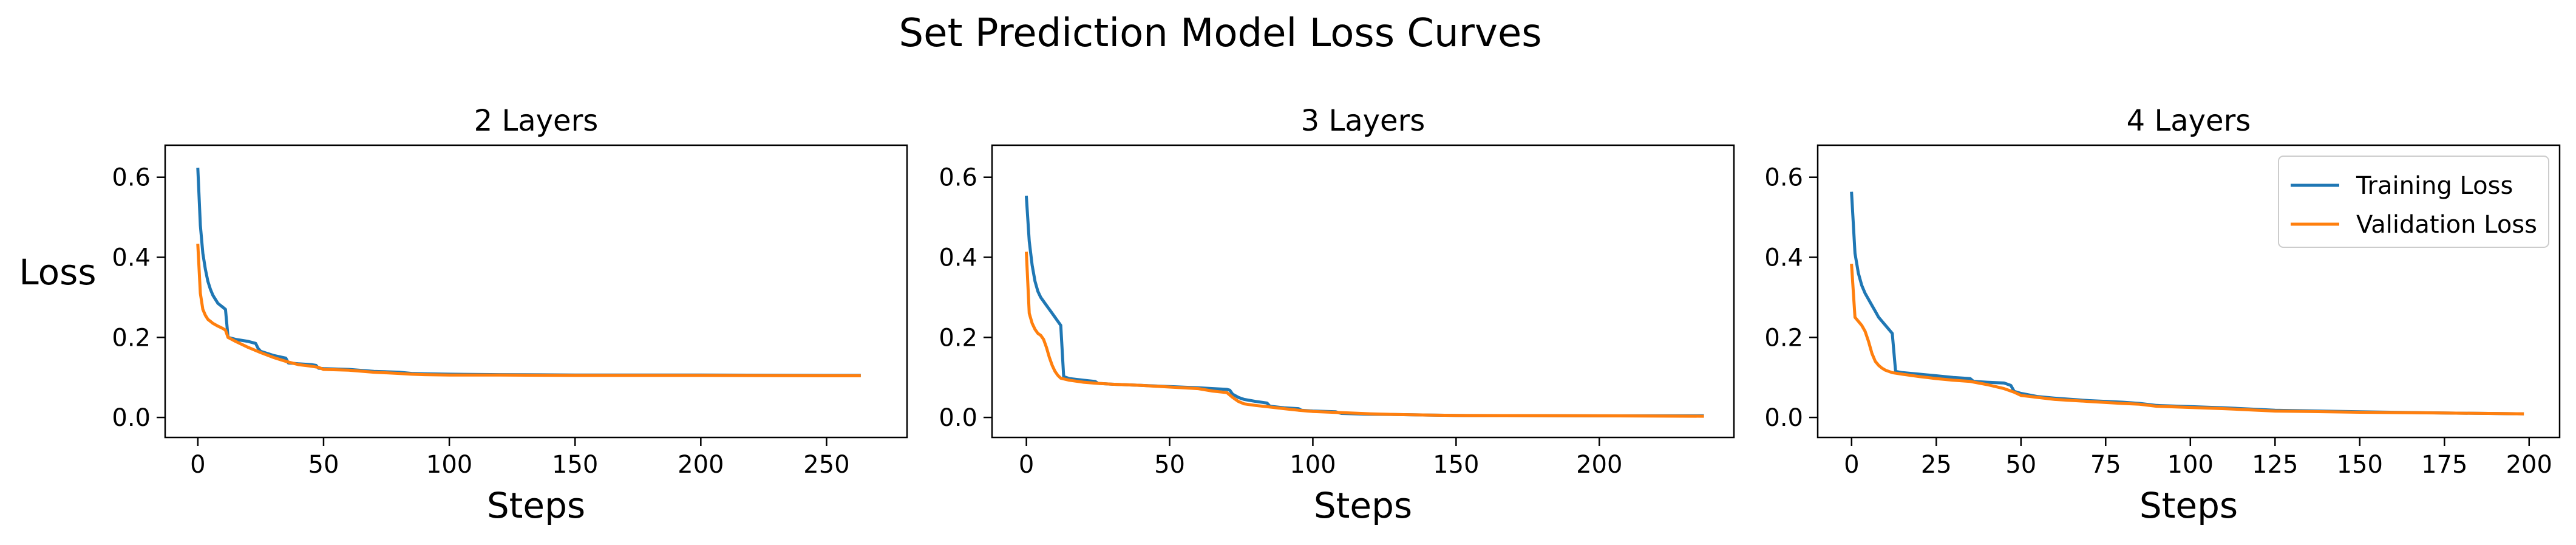  What do you see at coordinates (1363, 121) in the screenshot?
I see `panel-title: 3 Layers` at bounding box center [1363, 121].